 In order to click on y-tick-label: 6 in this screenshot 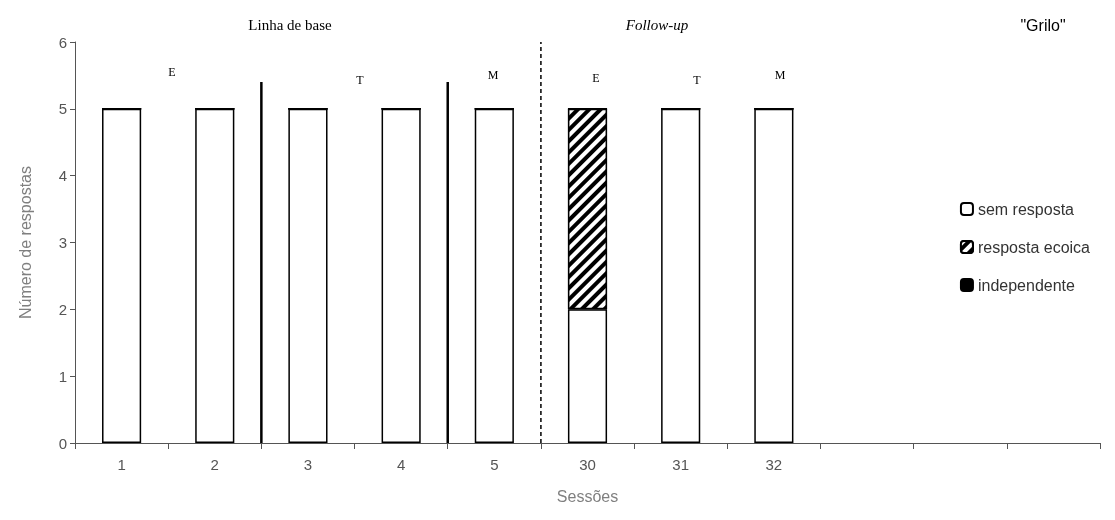, I will do `click(62, 42)`.